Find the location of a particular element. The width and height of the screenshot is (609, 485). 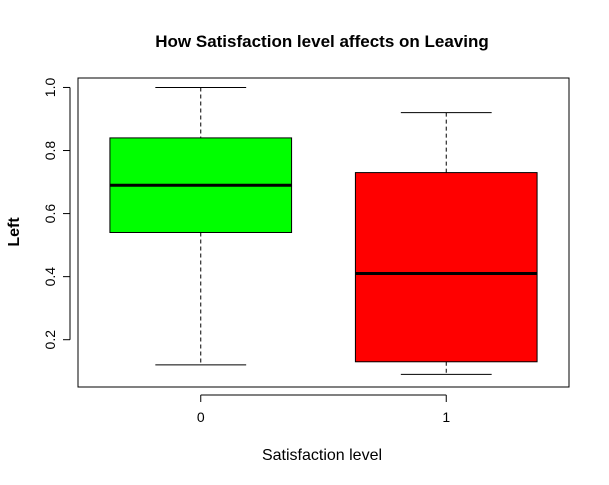

x-tick-label: 0 is located at coordinates (201, 417).